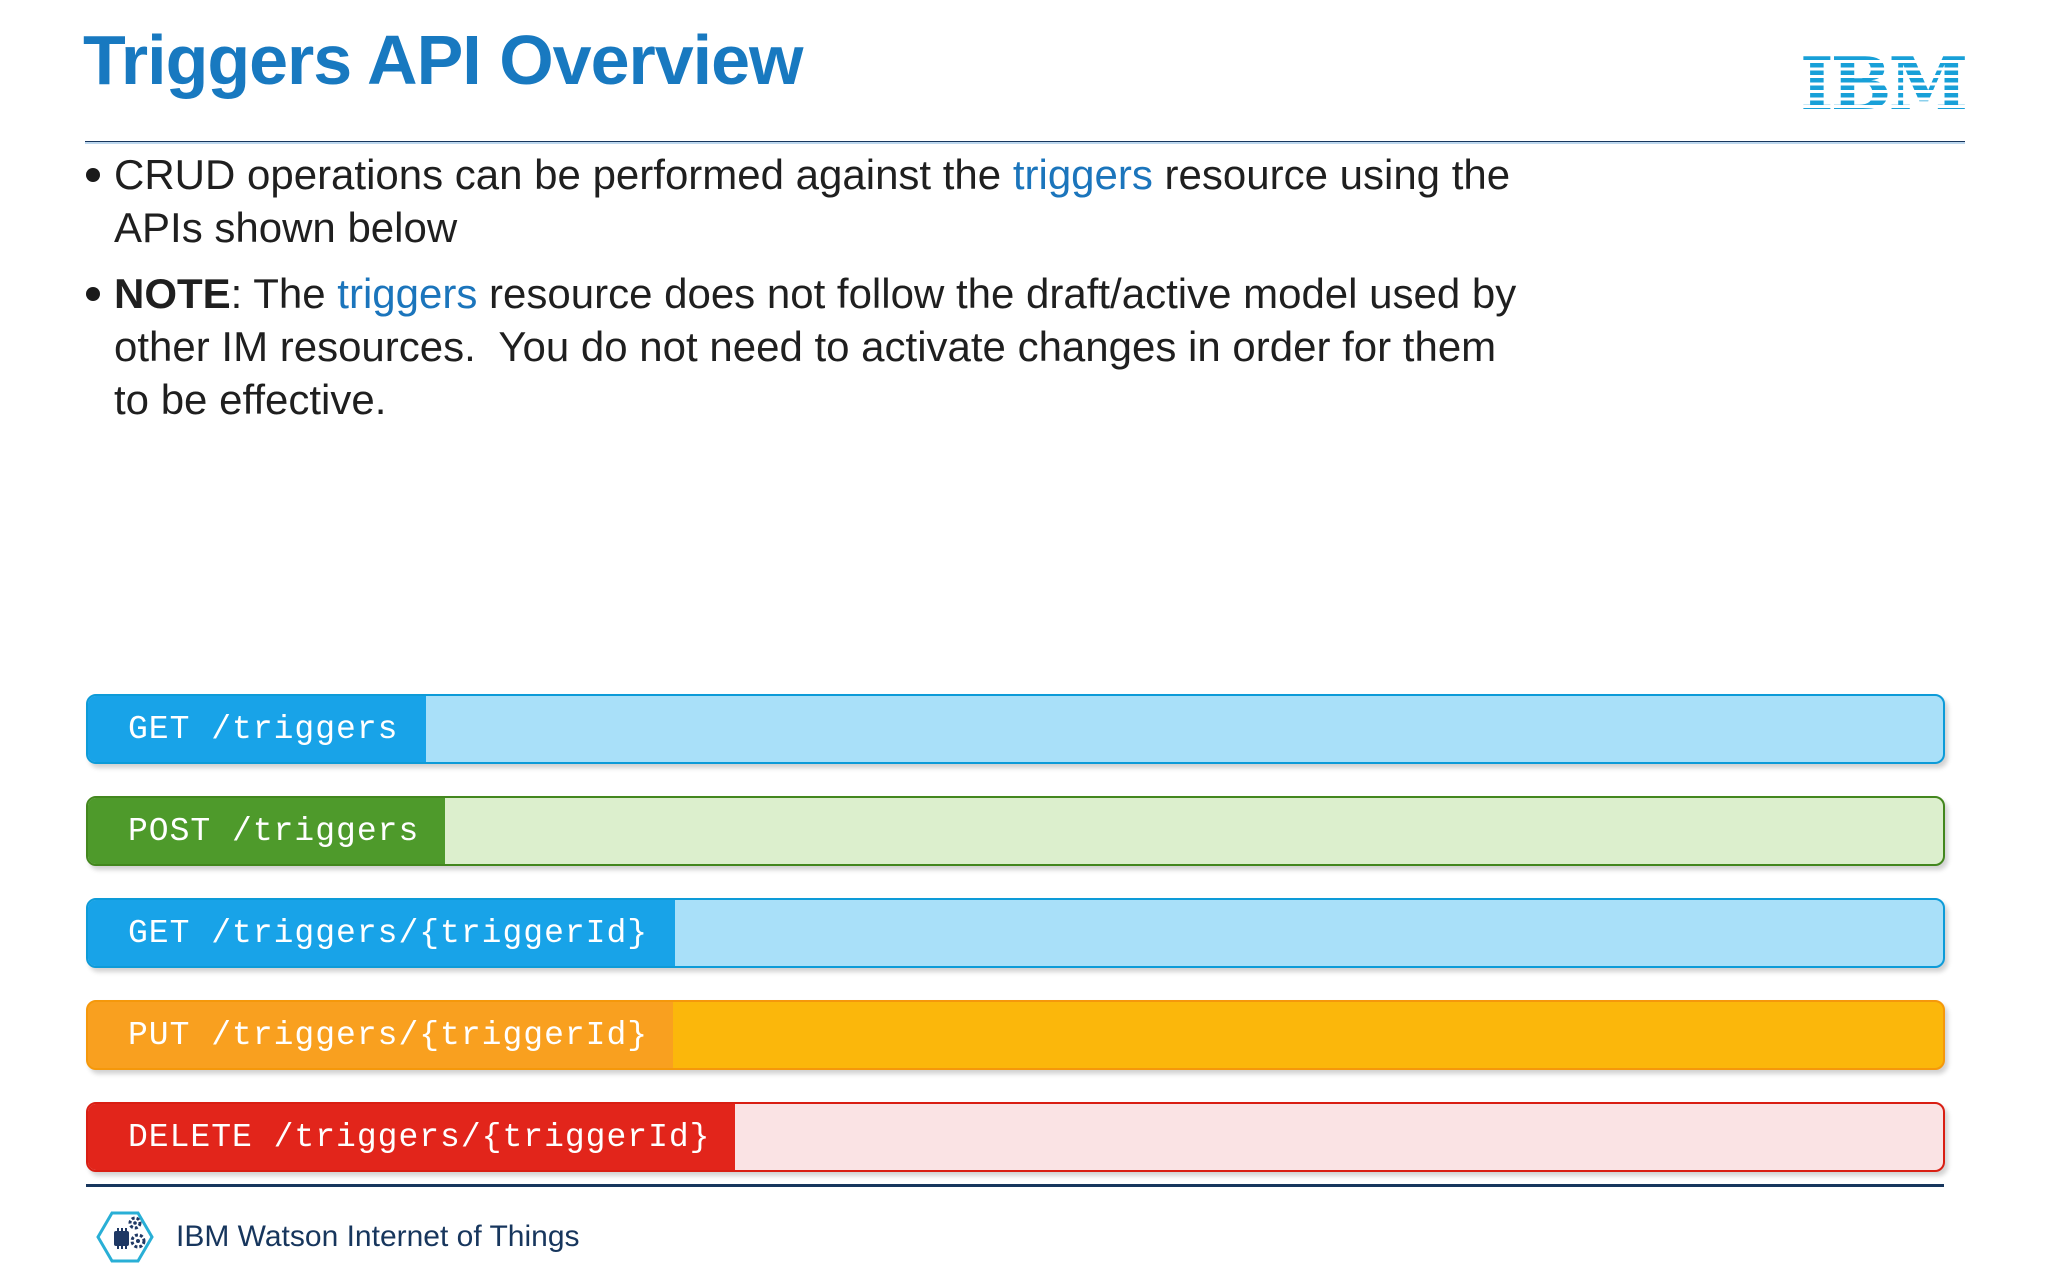 This screenshot has width=2048, height=1280. I want to click on api-bar: GET /triggers, so click(1015, 729).